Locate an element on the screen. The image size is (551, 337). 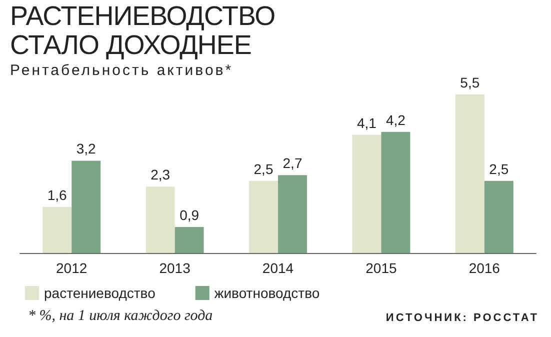
text: * %, на 1 июля каждого года is located at coordinates (120, 316).